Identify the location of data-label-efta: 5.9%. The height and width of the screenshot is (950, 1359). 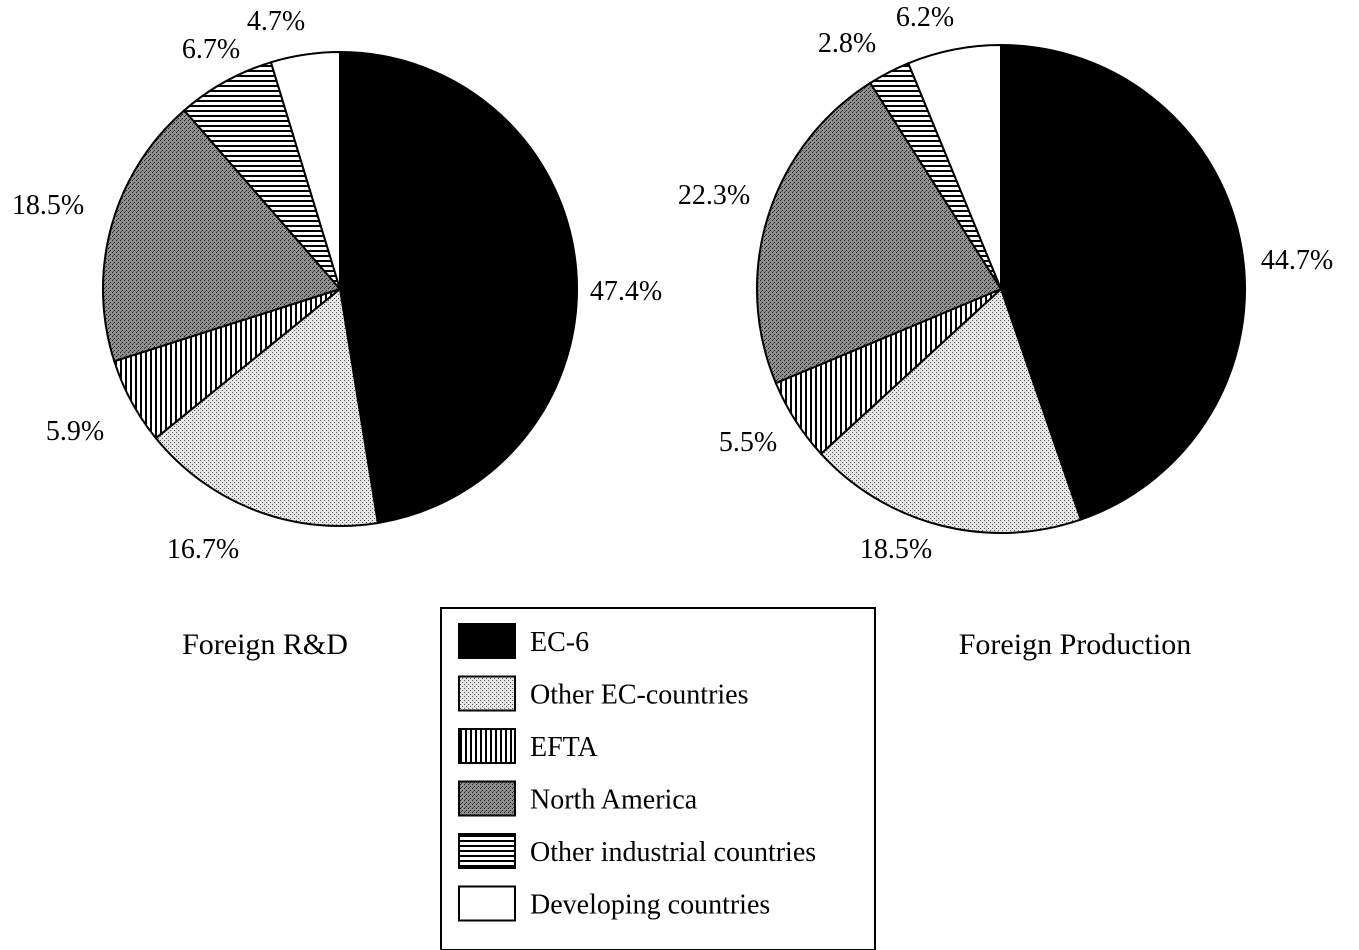
(75, 431).